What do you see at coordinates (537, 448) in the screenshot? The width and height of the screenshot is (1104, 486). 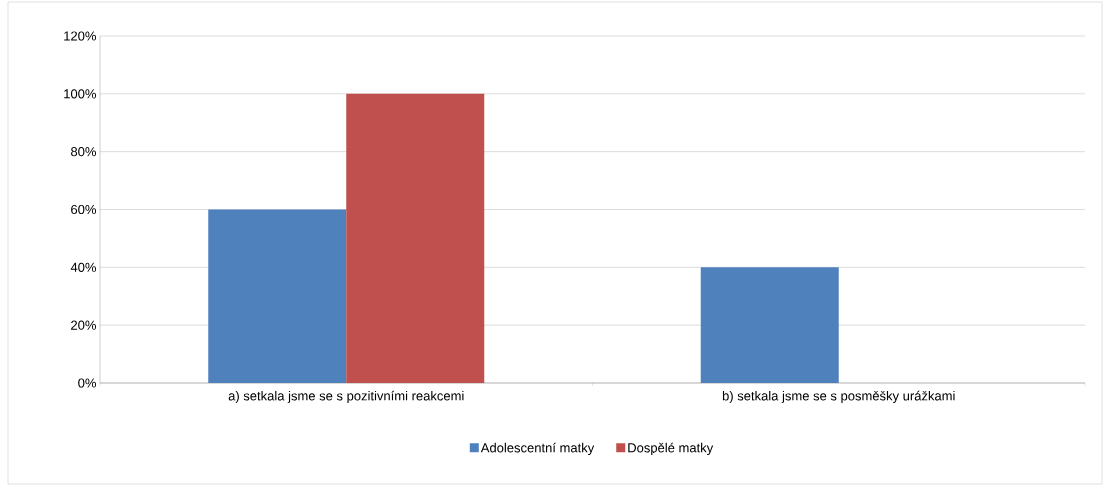 I see `legend-label: Adolescentní matky` at bounding box center [537, 448].